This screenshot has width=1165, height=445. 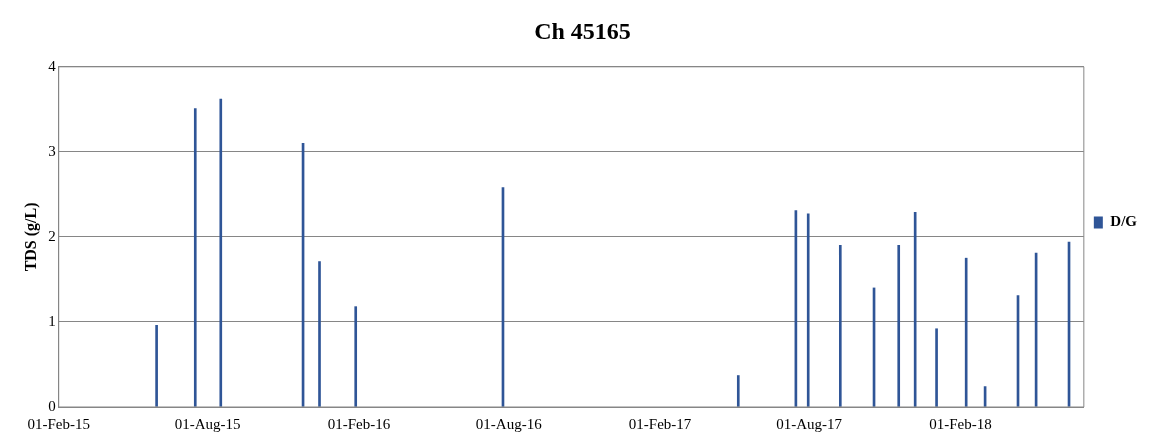 I want to click on x-tick-label: 01-Aug-17, so click(x=809, y=423).